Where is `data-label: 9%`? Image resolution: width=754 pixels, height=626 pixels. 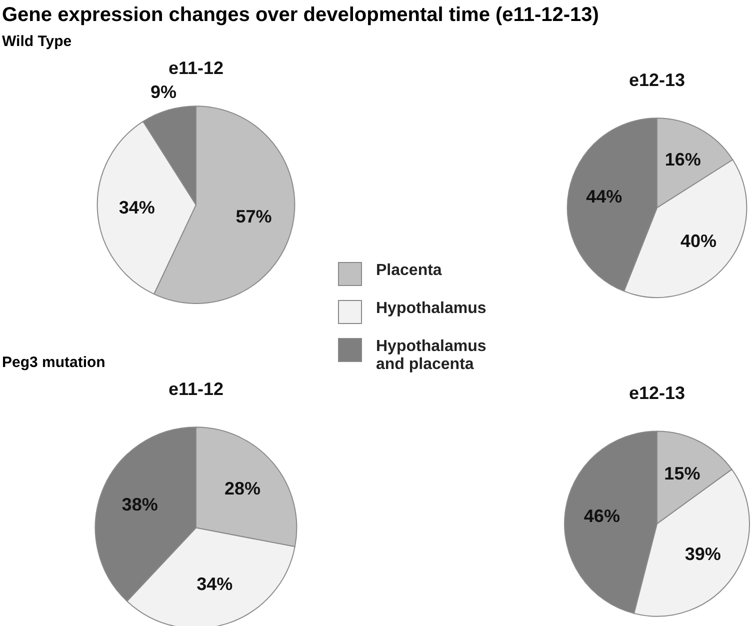 data-label: 9% is located at coordinates (163, 92).